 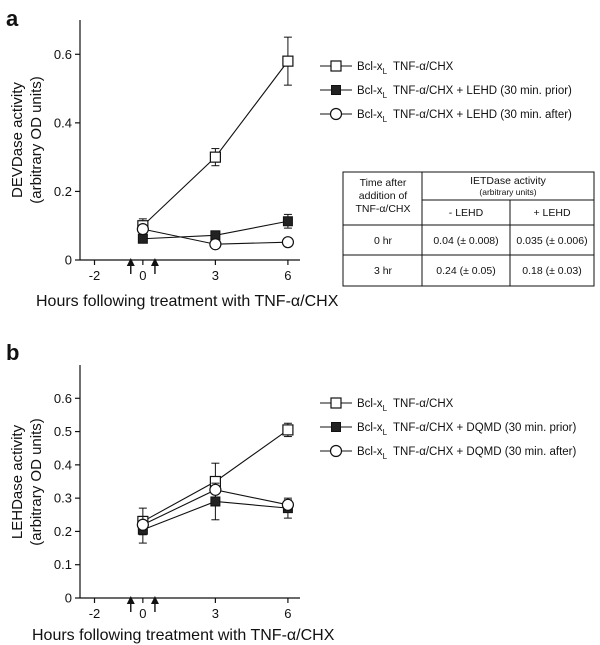 What do you see at coordinates (508, 181) in the screenshot?
I see `table-header-title: IETDase activity` at bounding box center [508, 181].